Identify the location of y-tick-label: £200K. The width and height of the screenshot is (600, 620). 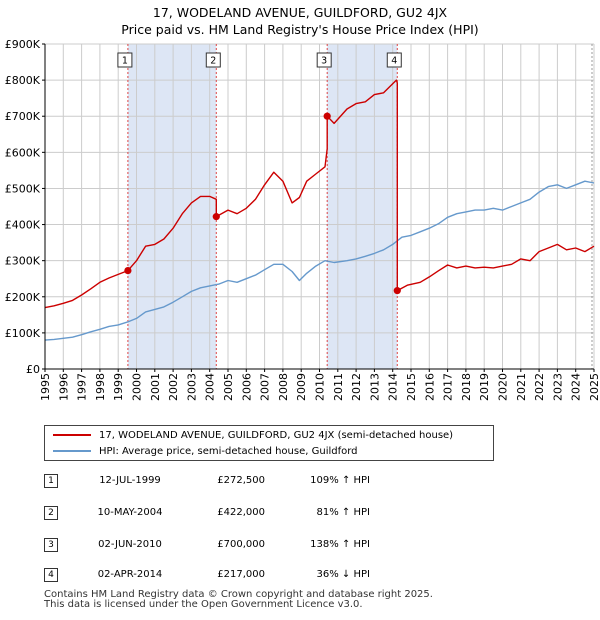
(23, 297).